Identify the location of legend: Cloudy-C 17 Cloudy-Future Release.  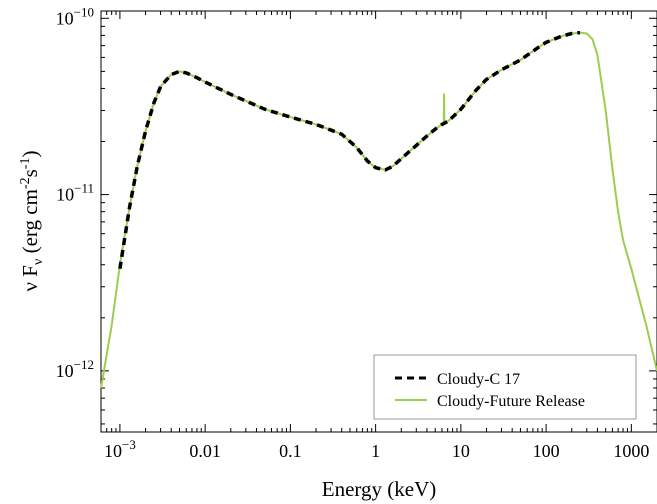
(505, 387).